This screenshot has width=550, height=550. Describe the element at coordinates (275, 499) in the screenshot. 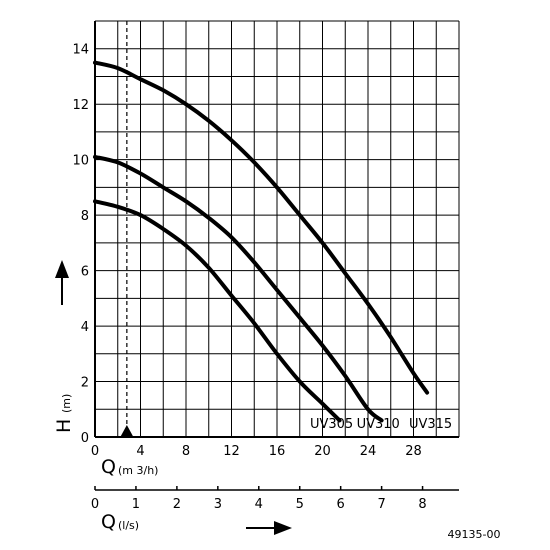

I see `secondary-x-axis: 0 1 2 3 4 5 6 7 8` at that location.